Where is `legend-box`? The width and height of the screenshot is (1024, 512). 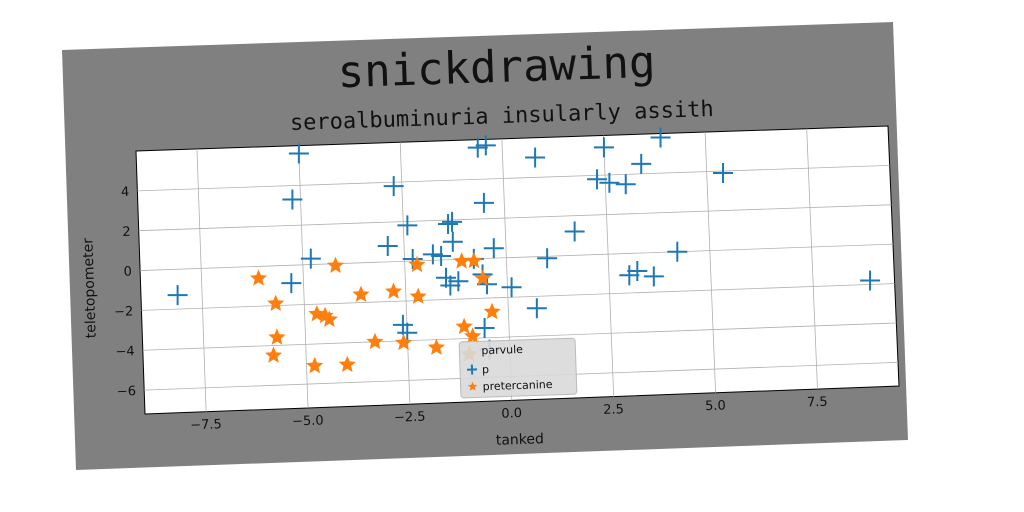 legend-box is located at coordinates (518, 368).